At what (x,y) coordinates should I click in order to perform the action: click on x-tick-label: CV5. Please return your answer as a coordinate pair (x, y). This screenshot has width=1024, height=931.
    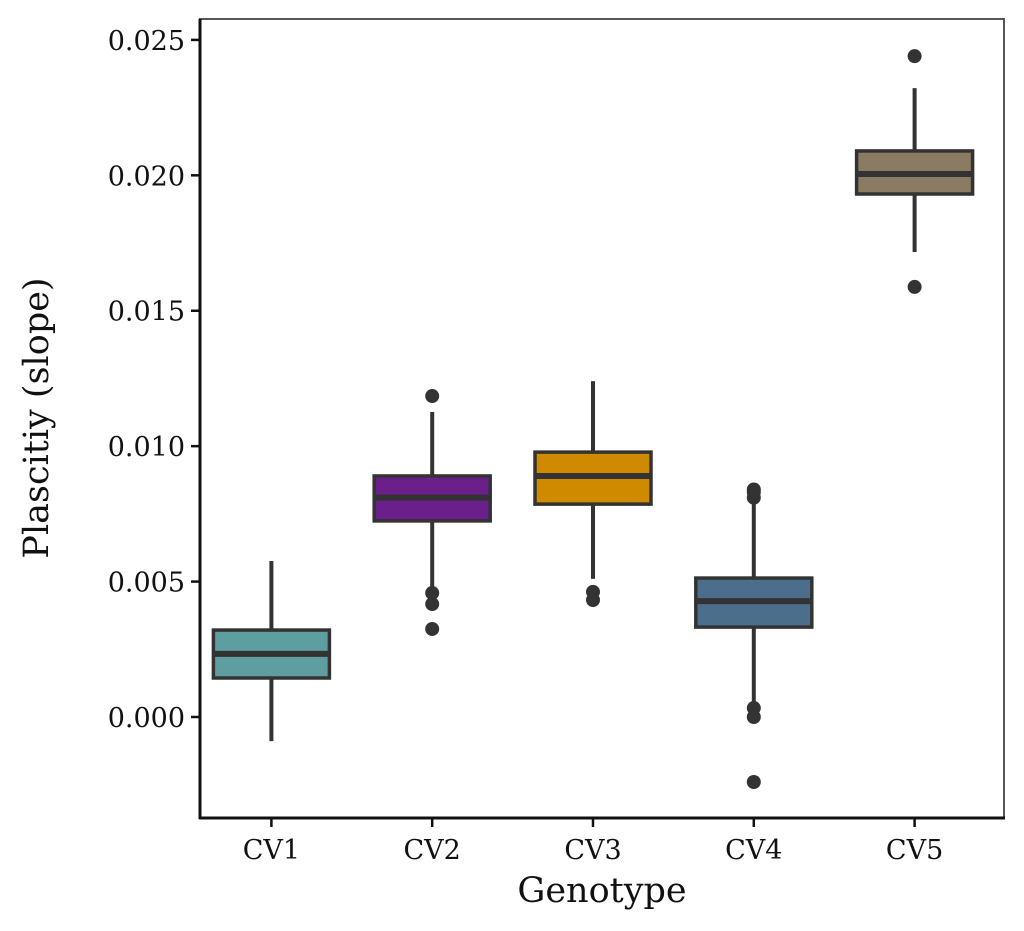
    Looking at the image, I should click on (914, 850).